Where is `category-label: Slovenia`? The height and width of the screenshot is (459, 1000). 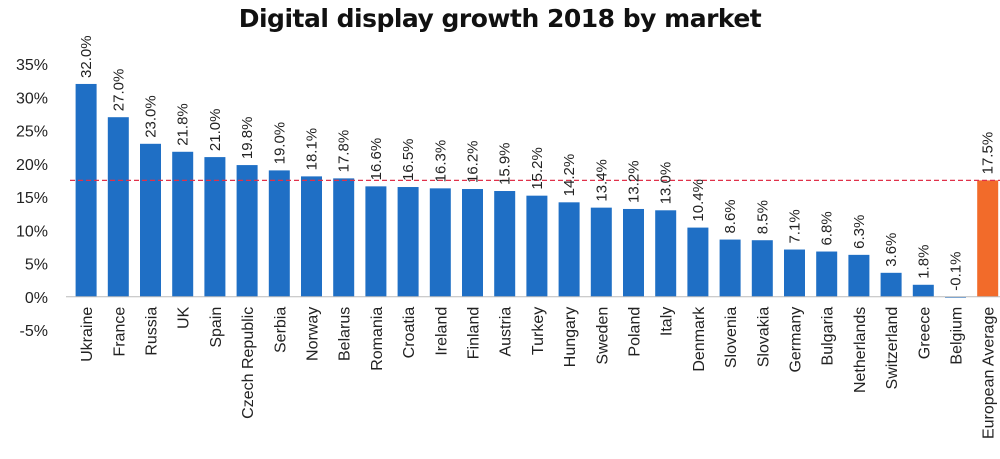
category-label: Slovenia is located at coordinates (731, 337).